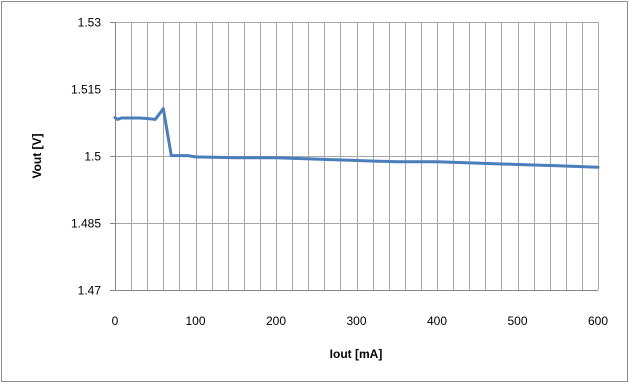  I want to click on x-tick-label: 200, so click(276, 321).